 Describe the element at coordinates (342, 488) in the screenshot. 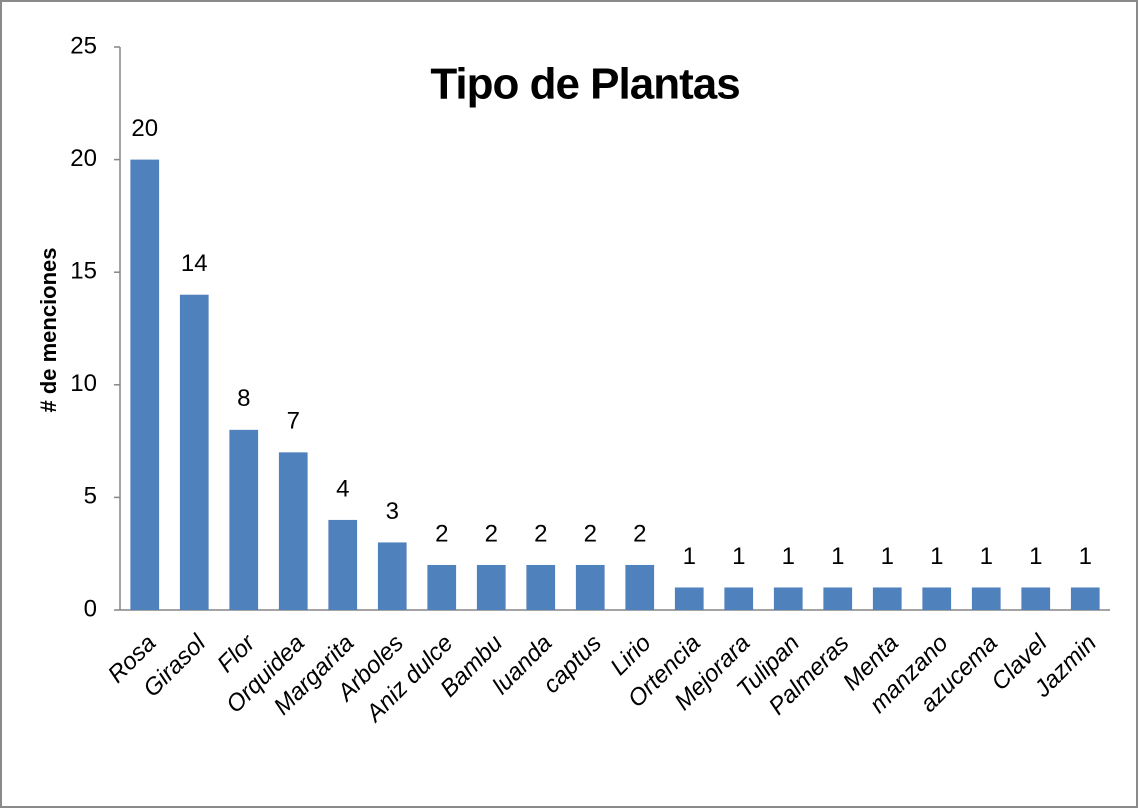

I see `data-label: 4` at that location.